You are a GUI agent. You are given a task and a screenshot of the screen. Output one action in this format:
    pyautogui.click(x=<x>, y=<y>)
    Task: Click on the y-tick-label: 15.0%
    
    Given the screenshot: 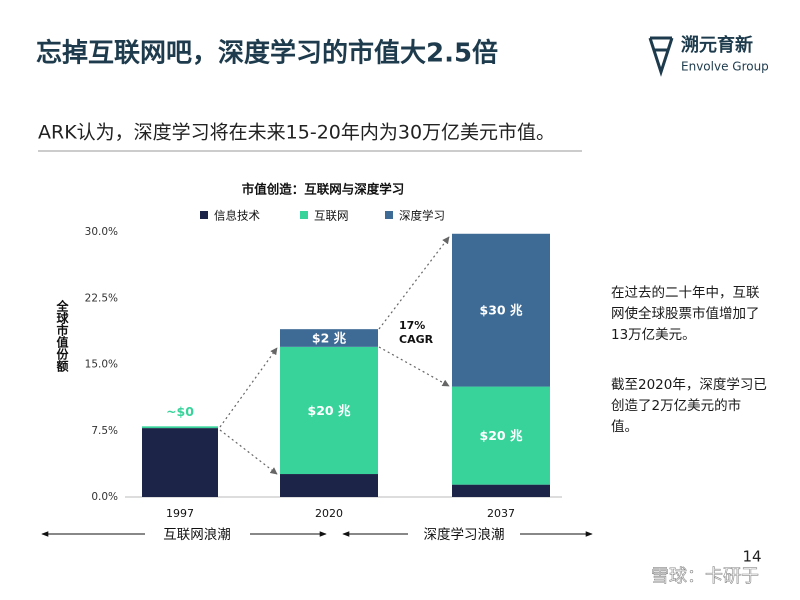 What is the action you would take?
    pyautogui.click(x=101, y=365)
    